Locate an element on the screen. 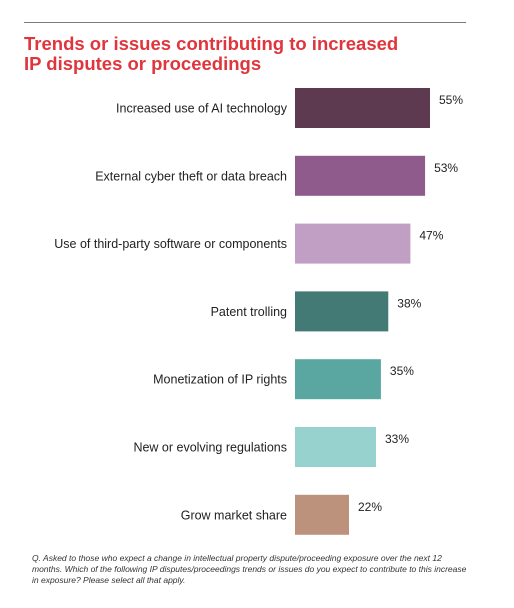  bar-patent-trolling is located at coordinates (342, 311).